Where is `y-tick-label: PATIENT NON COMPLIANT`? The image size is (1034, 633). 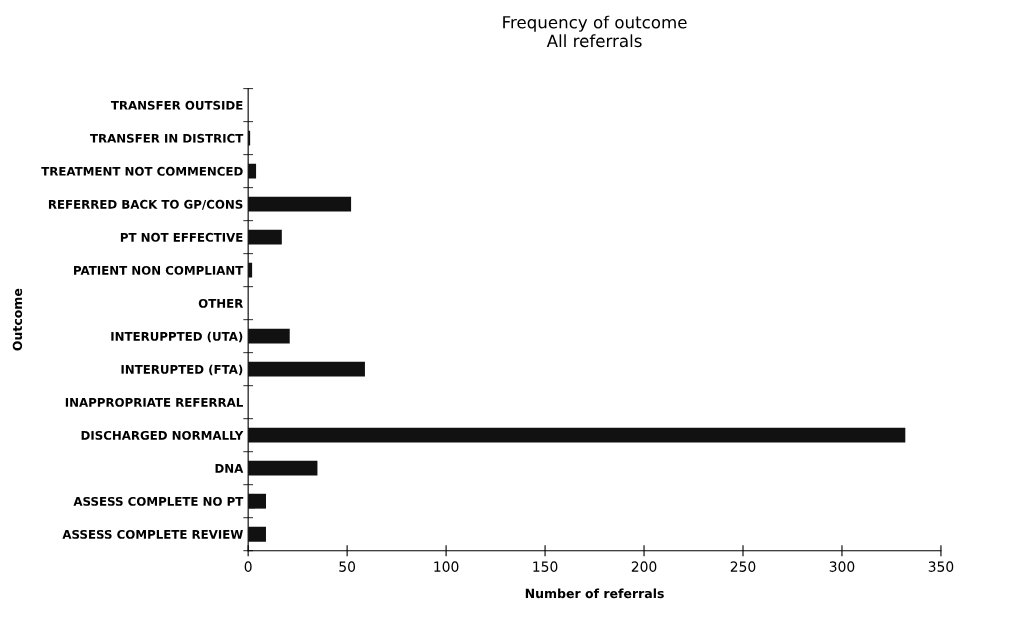 y-tick-label: PATIENT NON COMPLIANT is located at coordinates (159, 270).